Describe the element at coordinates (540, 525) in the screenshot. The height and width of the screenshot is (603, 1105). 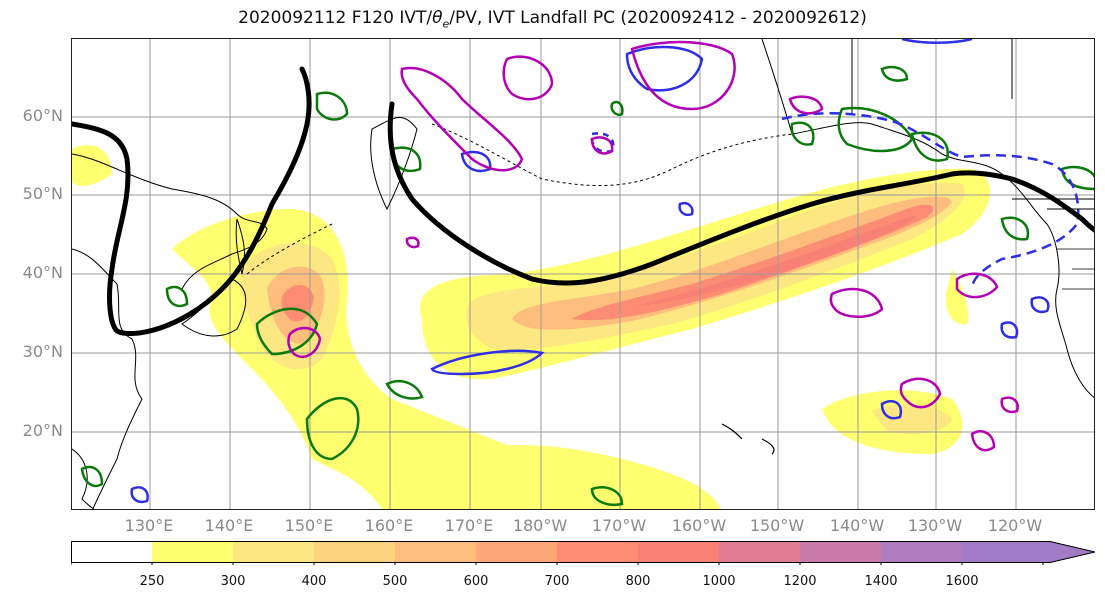
I see `lon-label-180w: 180°W` at that location.